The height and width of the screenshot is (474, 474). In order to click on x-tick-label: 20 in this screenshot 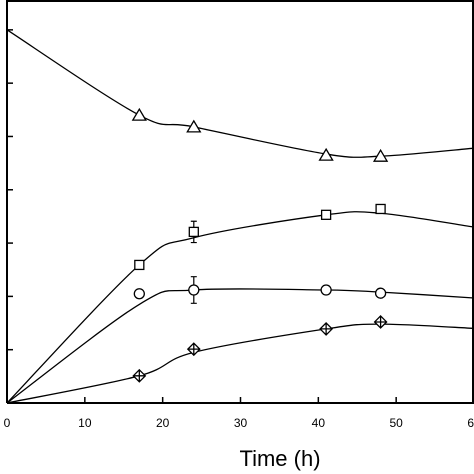, I will do `click(163, 423)`.